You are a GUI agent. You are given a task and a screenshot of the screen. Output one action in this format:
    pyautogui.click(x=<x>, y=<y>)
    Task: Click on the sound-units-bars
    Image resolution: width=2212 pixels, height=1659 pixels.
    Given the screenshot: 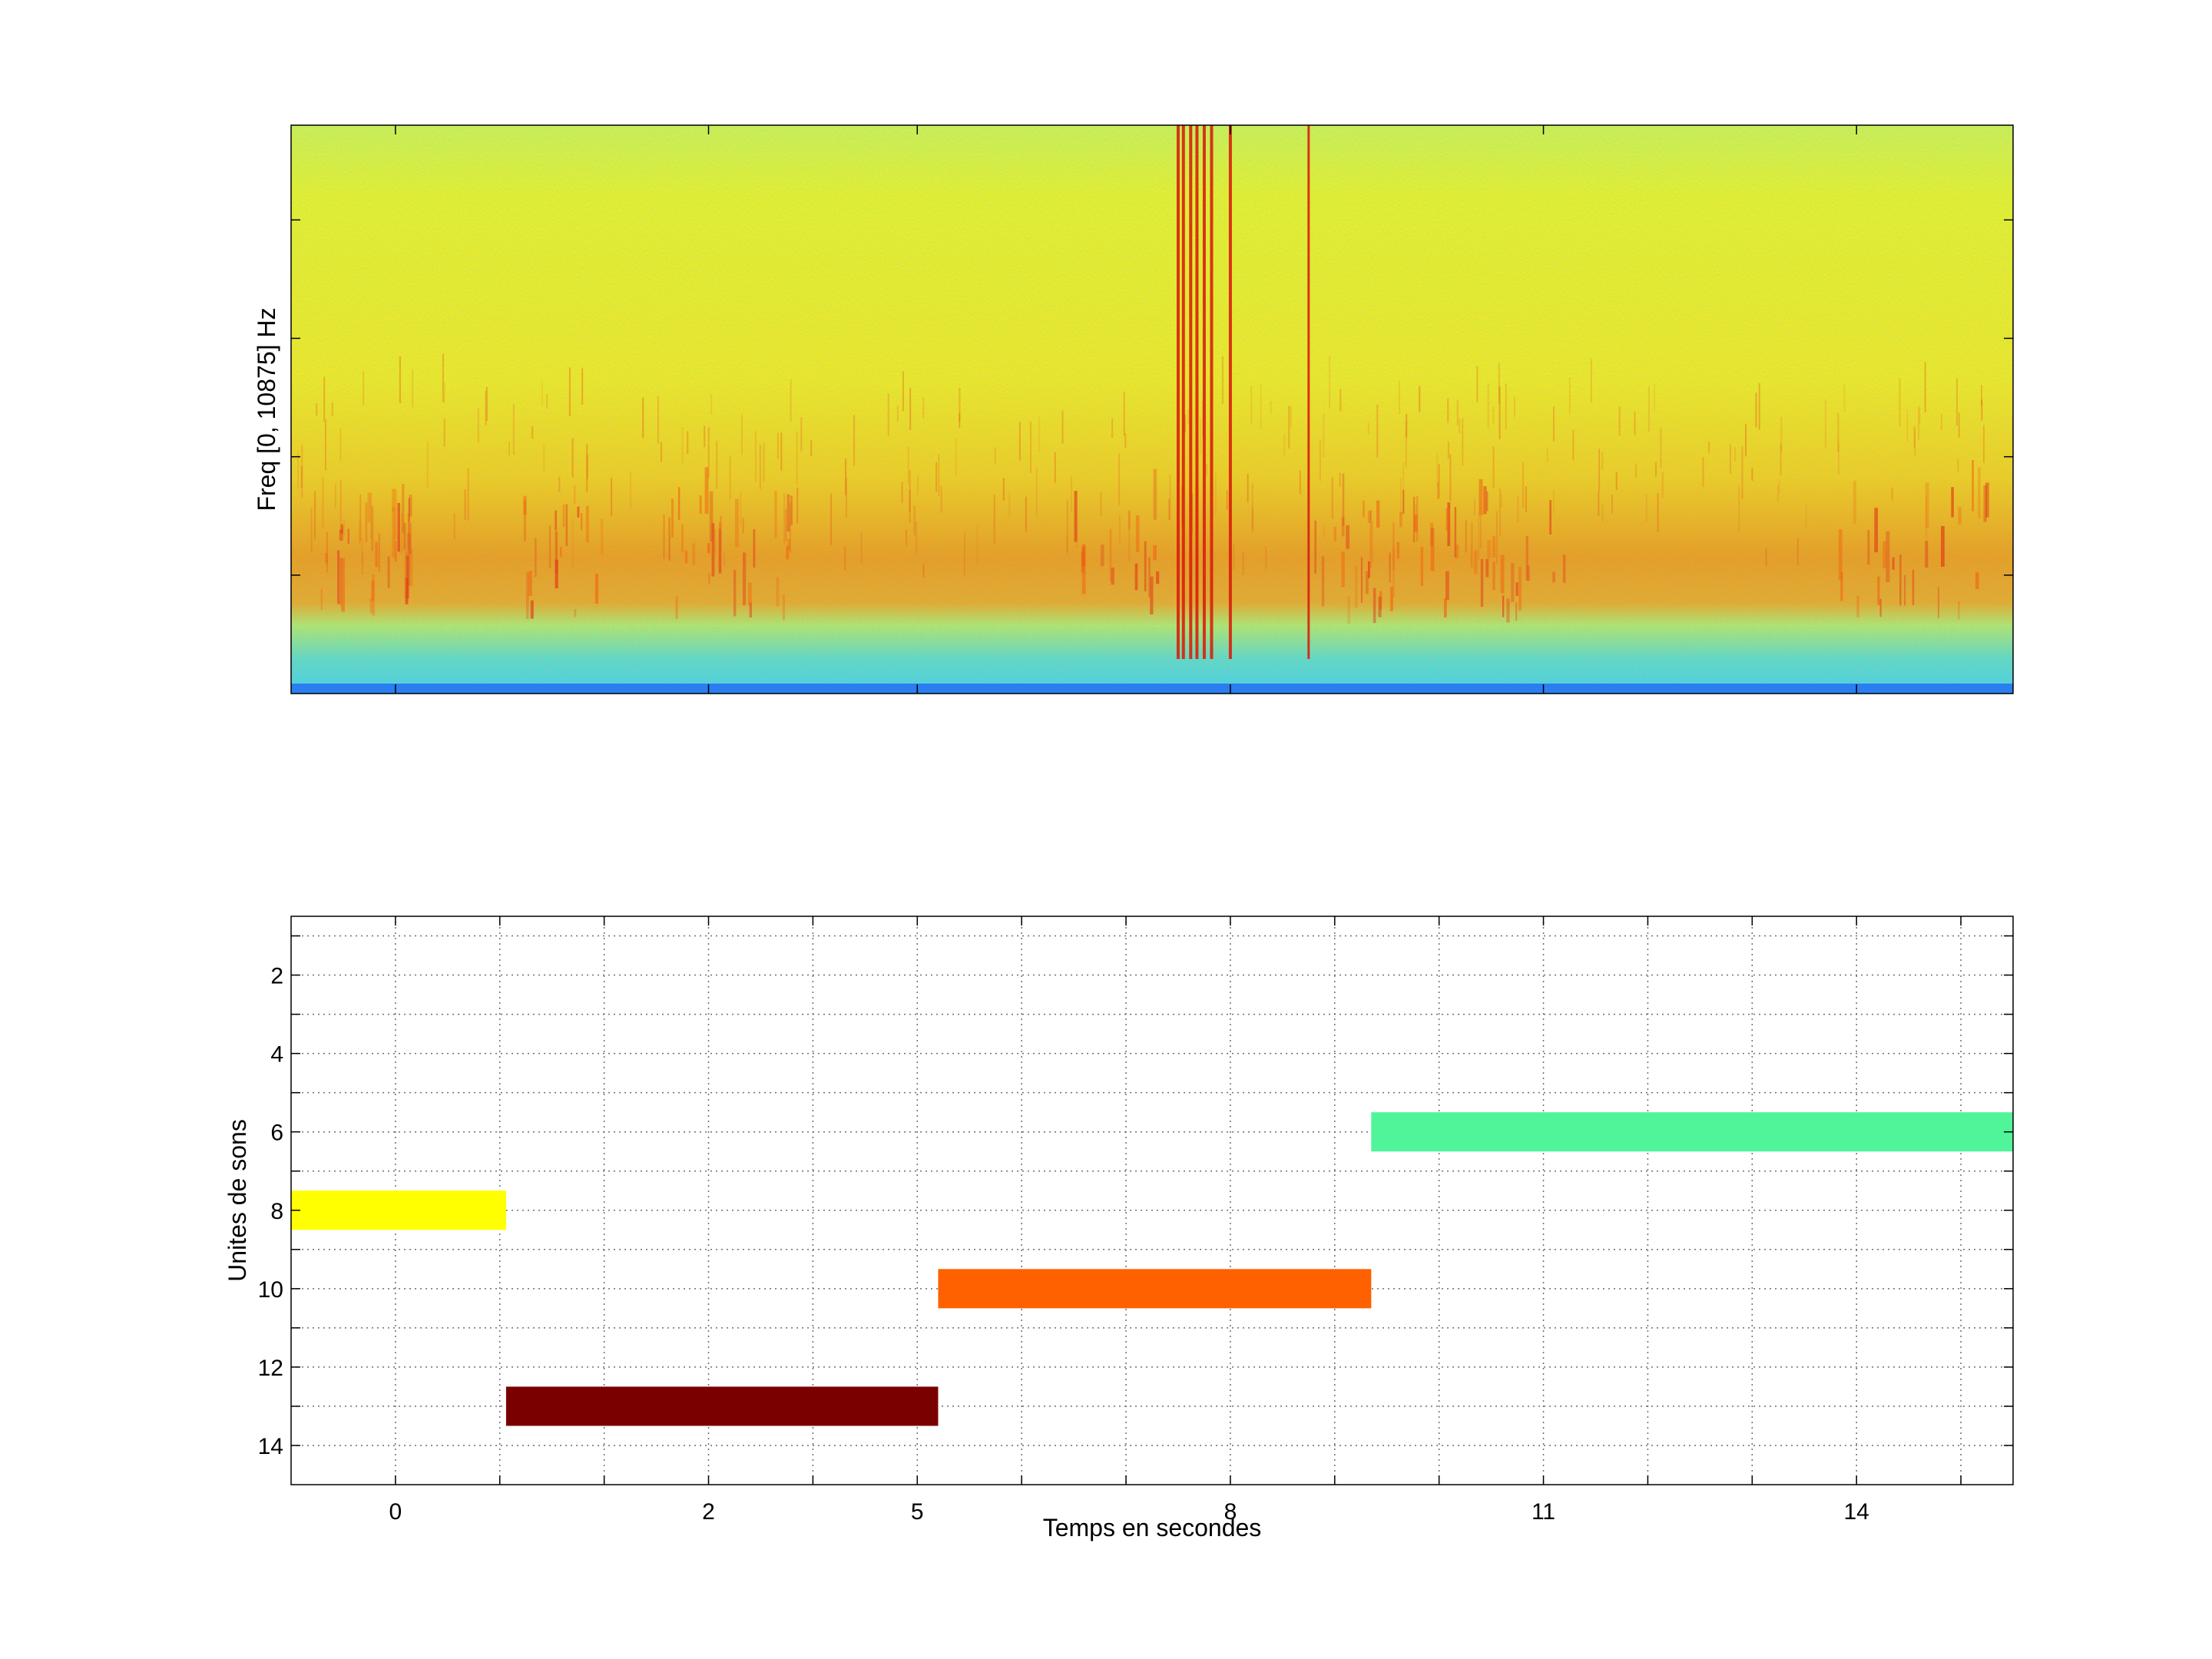 What is the action you would take?
    pyautogui.click(x=1152, y=1269)
    